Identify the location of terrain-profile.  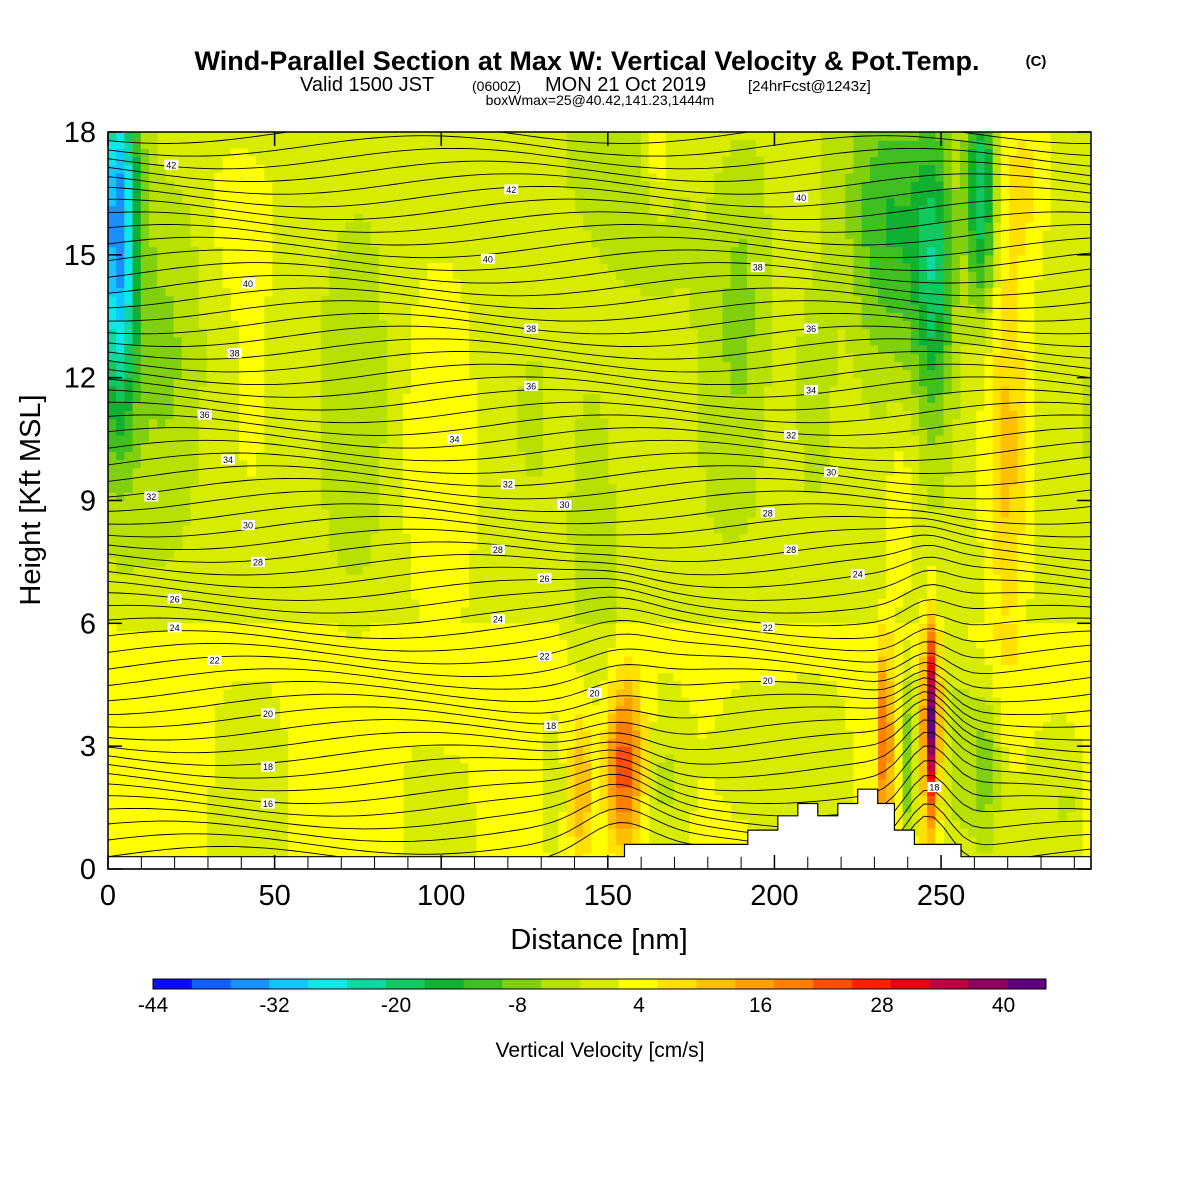
(599, 829).